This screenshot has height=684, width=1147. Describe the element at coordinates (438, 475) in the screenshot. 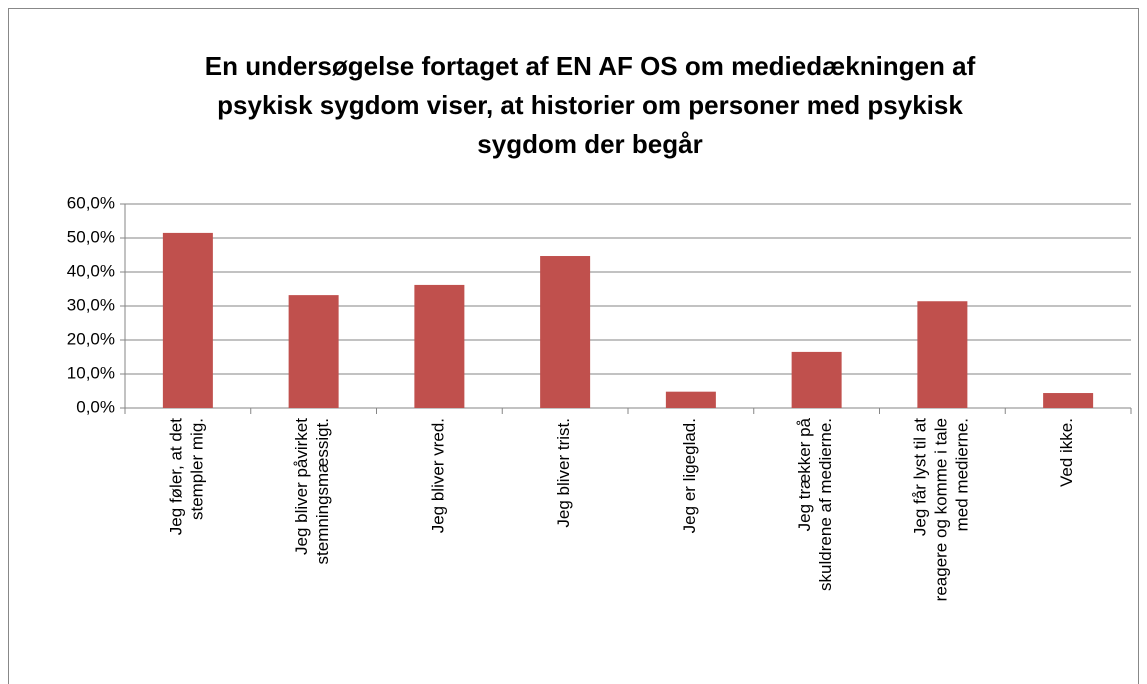

I see `x-tick-label: Jeg bliver vred.` at that location.